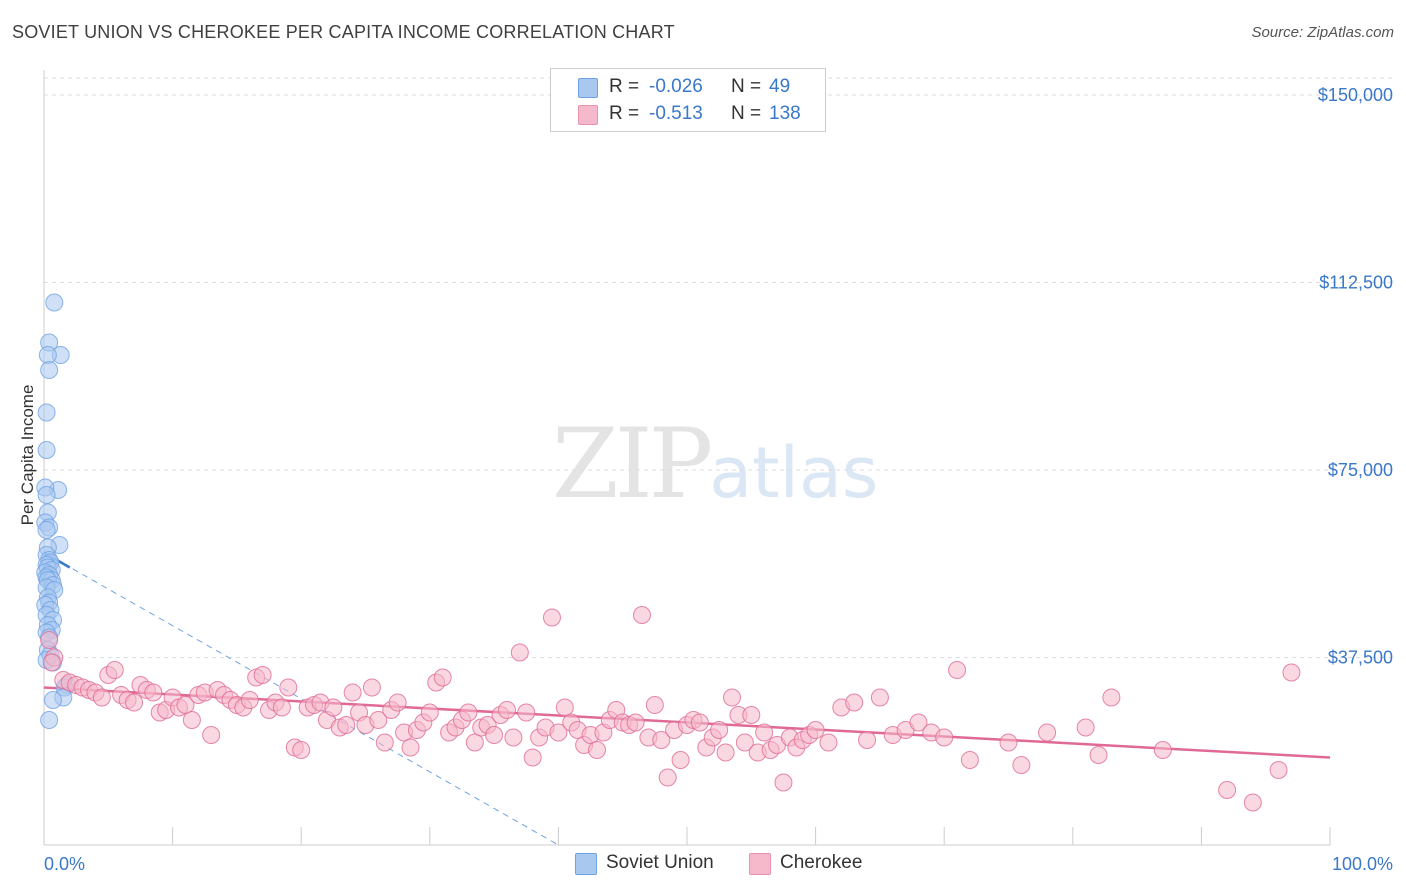 This screenshot has height=892, width=1406. What do you see at coordinates (64, 864) in the screenshot?
I see `x-tick-label: 0.0%` at bounding box center [64, 864].